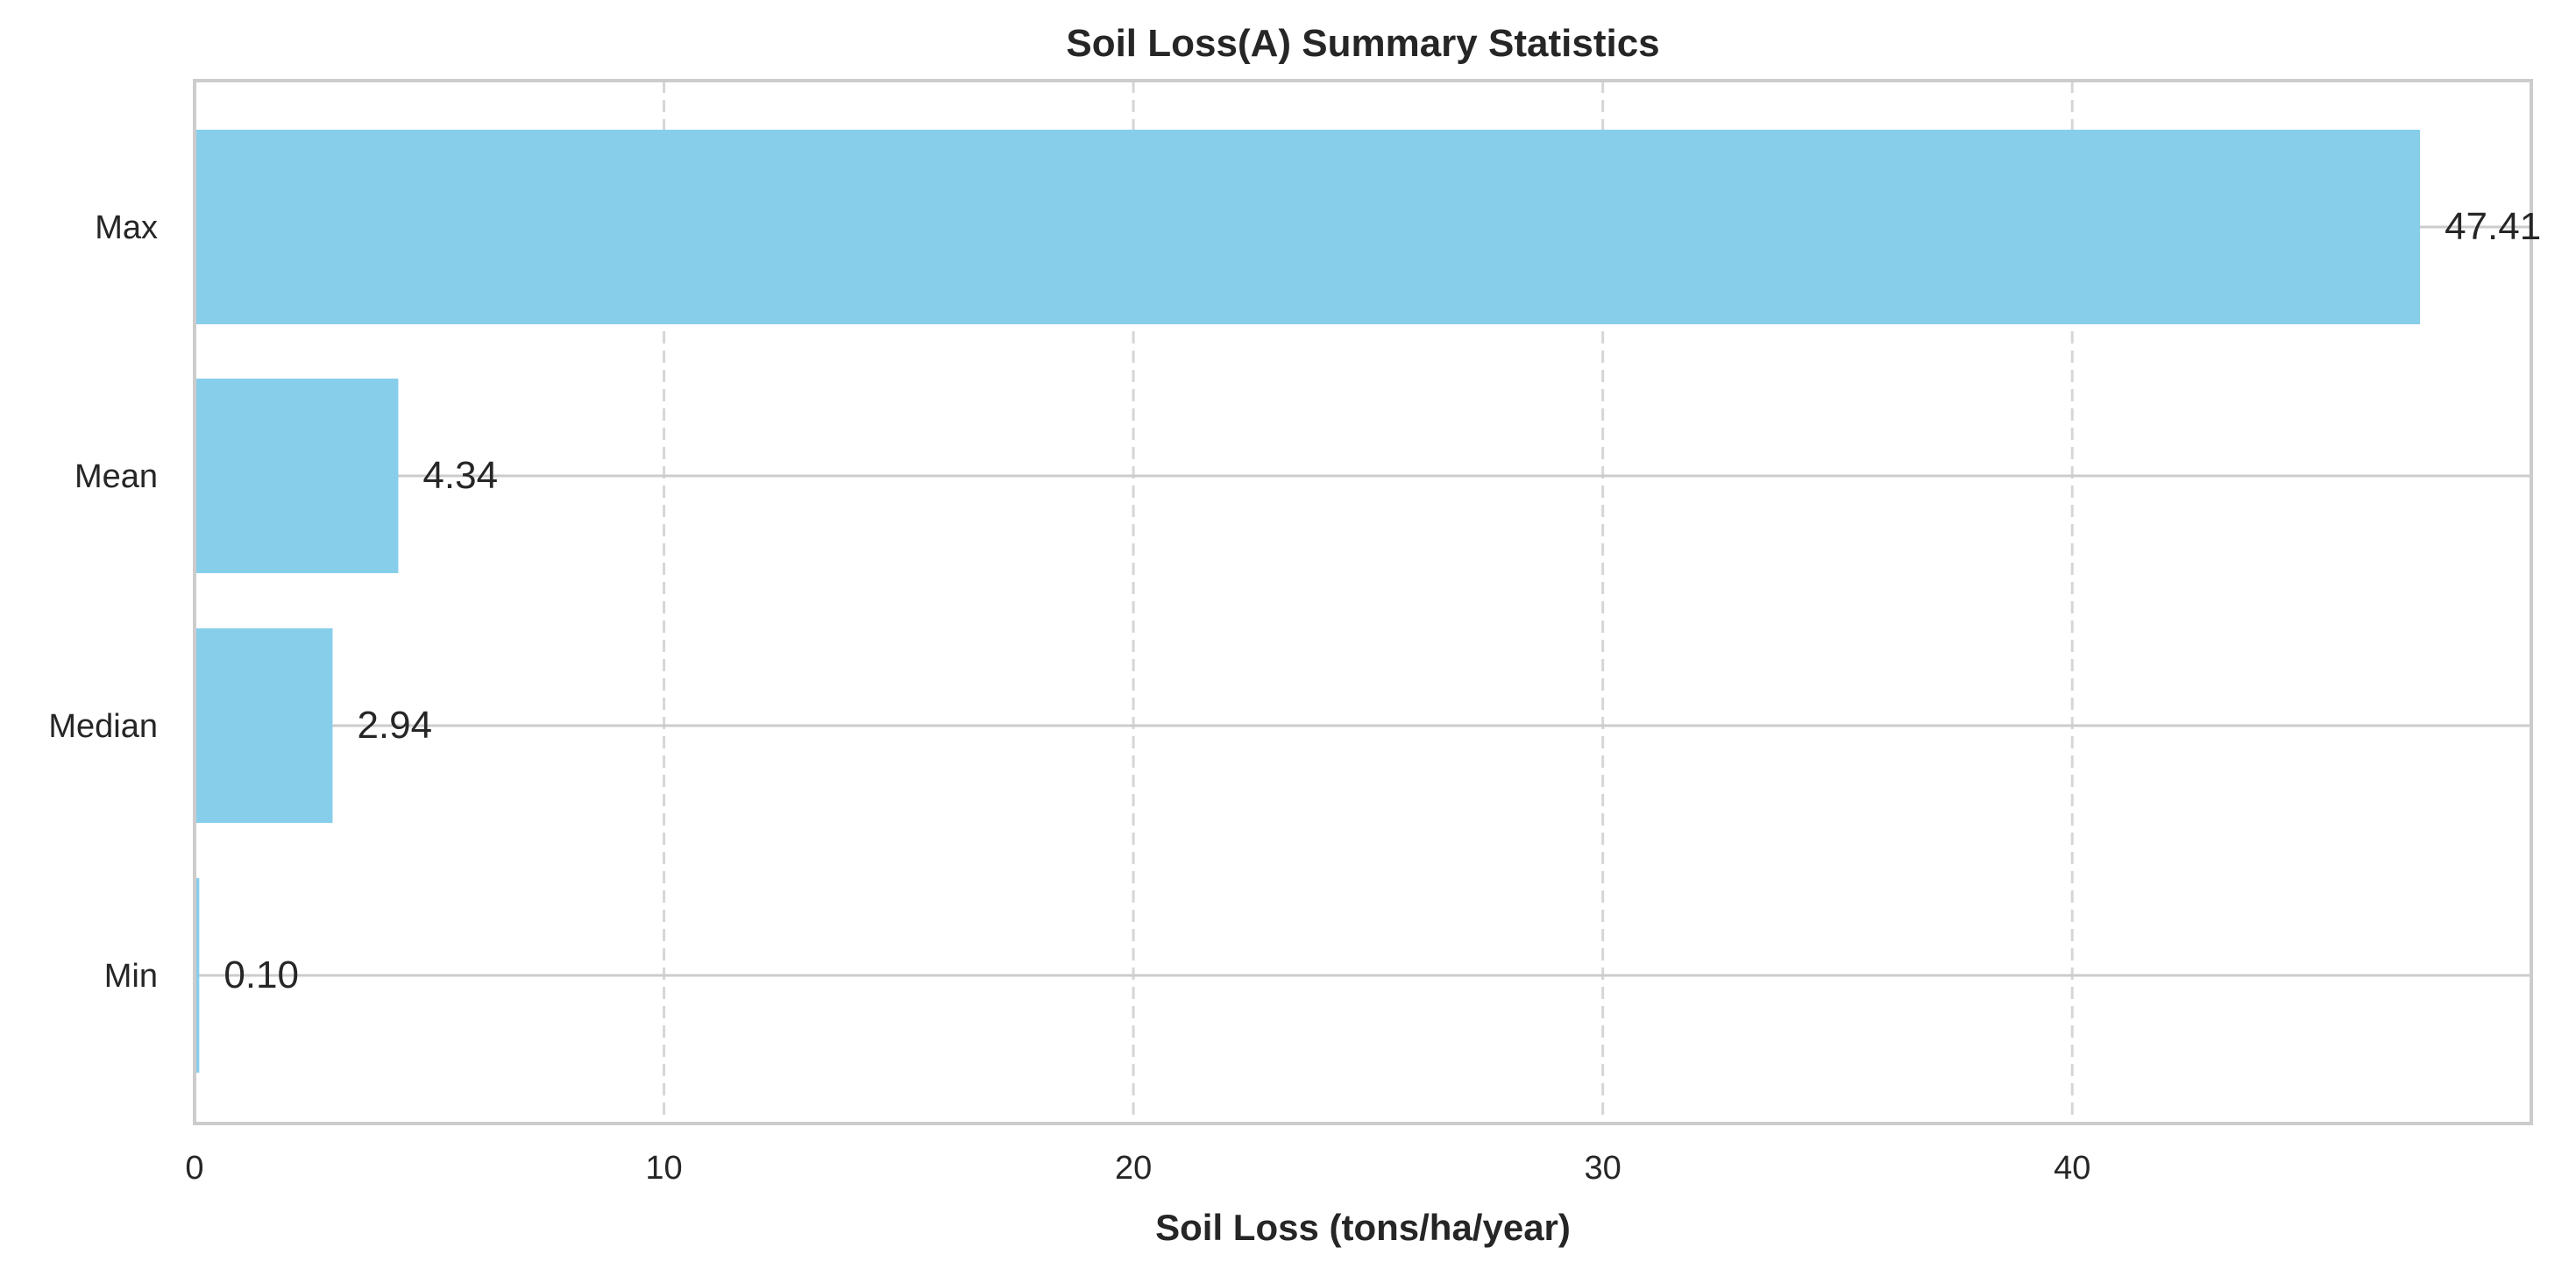 Image resolution: width=2576 pixels, height=1276 pixels. Describe the element at coordinates (1363, 43) in the screenshot. I see `chart-title: Soil Loss(A) Summary Statistics` at that location.